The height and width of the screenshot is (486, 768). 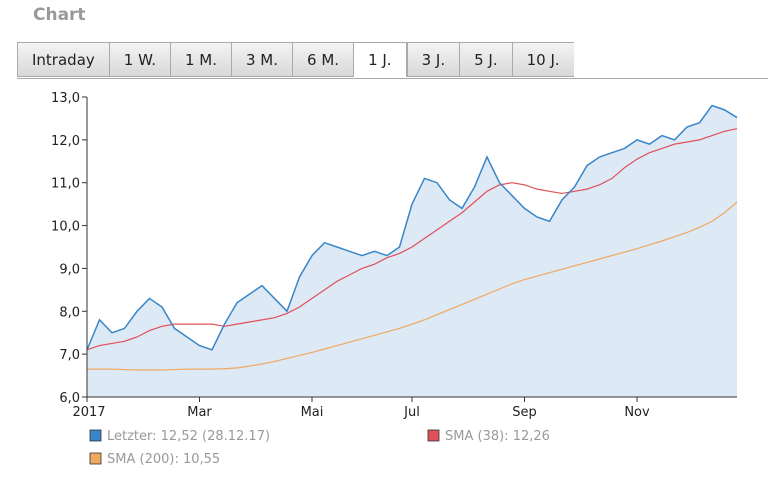 What do you see at coordinates (485, 59) in the screenshot?
I see `tab: 5 J.` at bounding box center [485, 59].